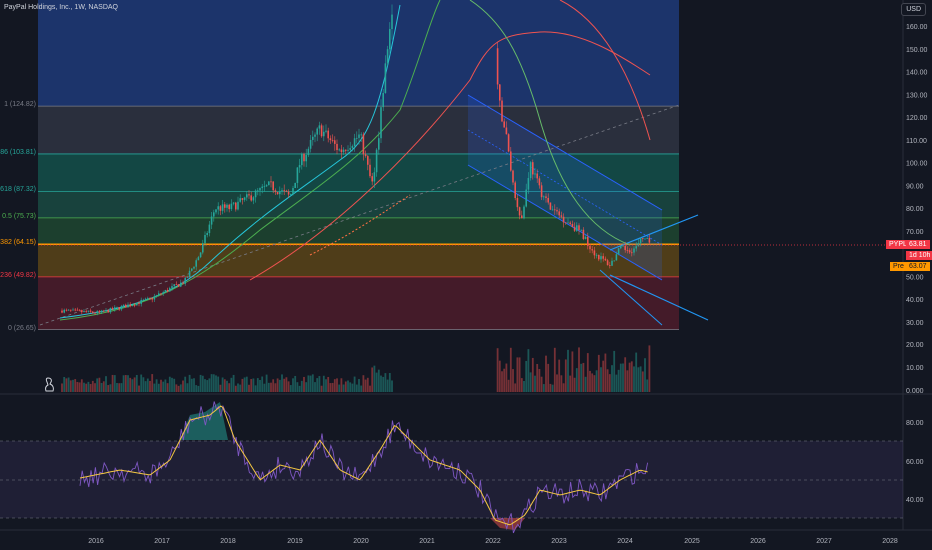 This screenshot has width=932, height=550. What do you see at coordinates (915, 500) in the screenshot?
I see `rsi-tick-label: 40.00` at bounding box center [915, 500].